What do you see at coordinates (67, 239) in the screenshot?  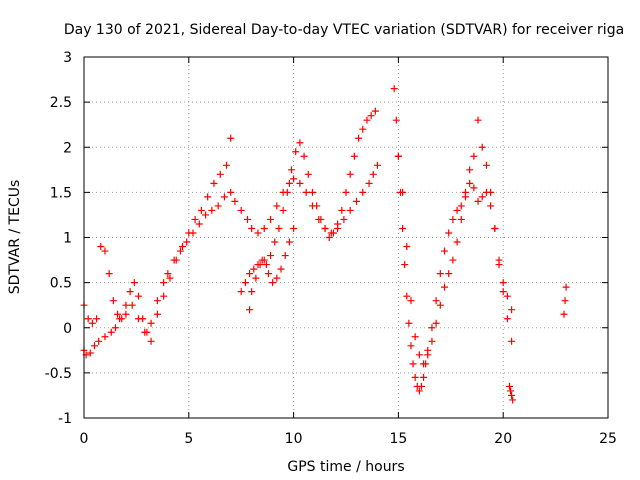 I see `y-tick-label: 1` at bounding box center [67, 239].